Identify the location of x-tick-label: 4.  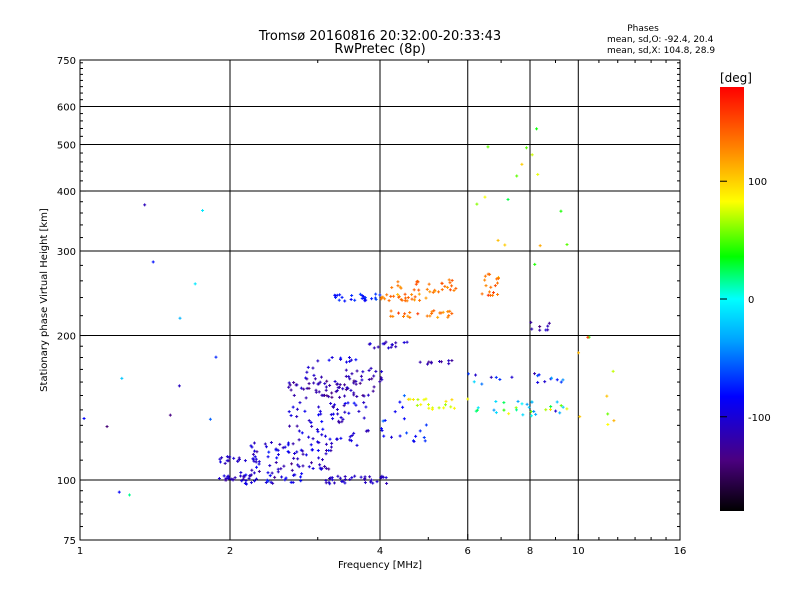
(380, 551).